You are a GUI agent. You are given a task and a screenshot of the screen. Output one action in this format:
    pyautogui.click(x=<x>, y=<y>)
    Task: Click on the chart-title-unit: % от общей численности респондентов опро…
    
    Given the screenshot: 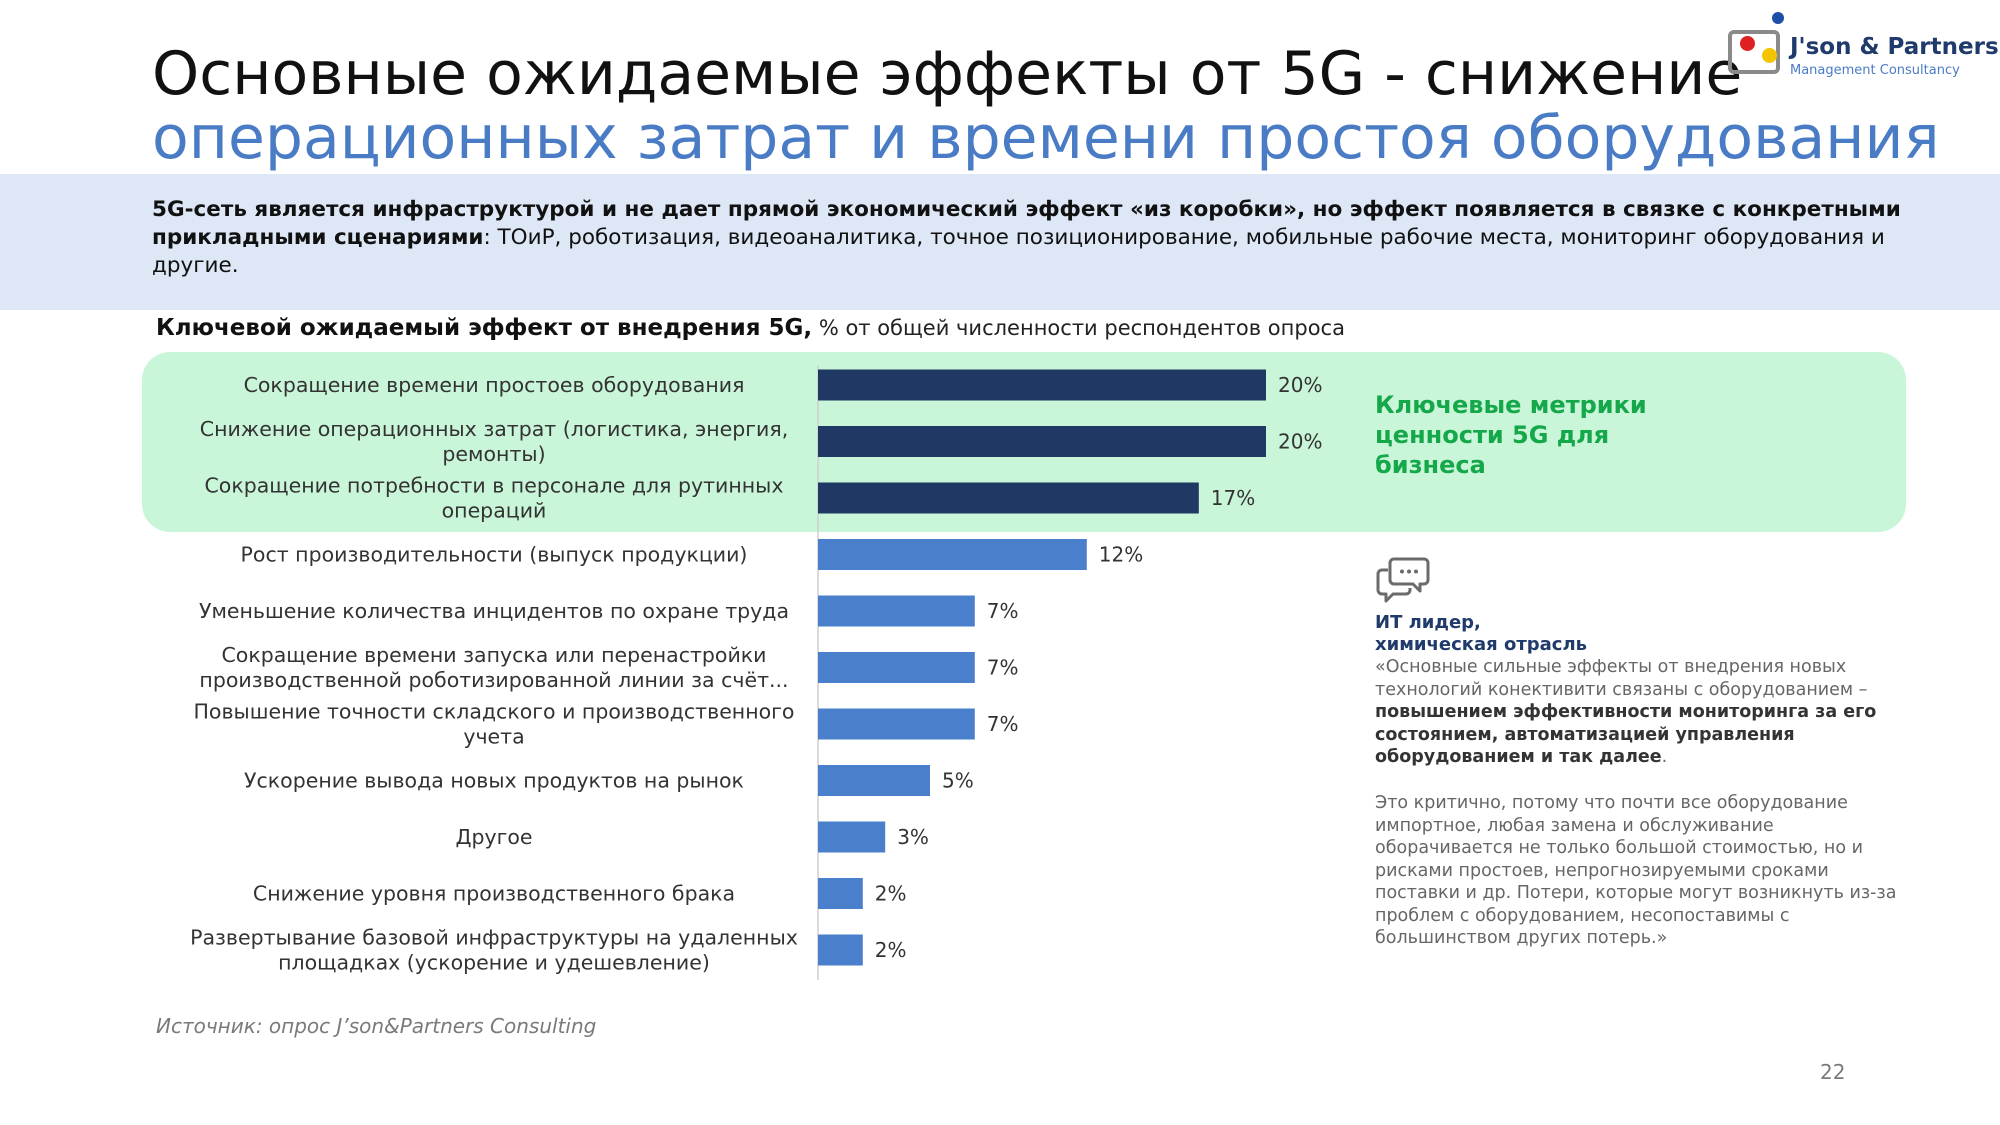 What is the action you would take?
    pyautogui.click(x=1078, y=328)
    